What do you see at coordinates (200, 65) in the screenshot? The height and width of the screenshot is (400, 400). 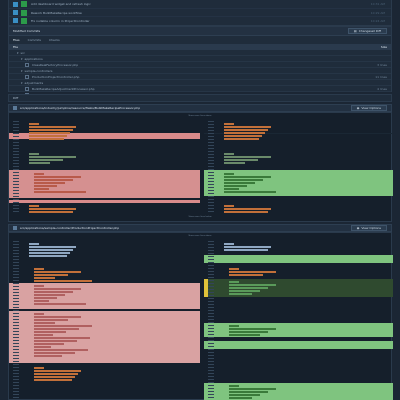 I see `file-tree-row: ClassRealFactoryProcessor.php 3 lines` at bounding box center [200, 65].